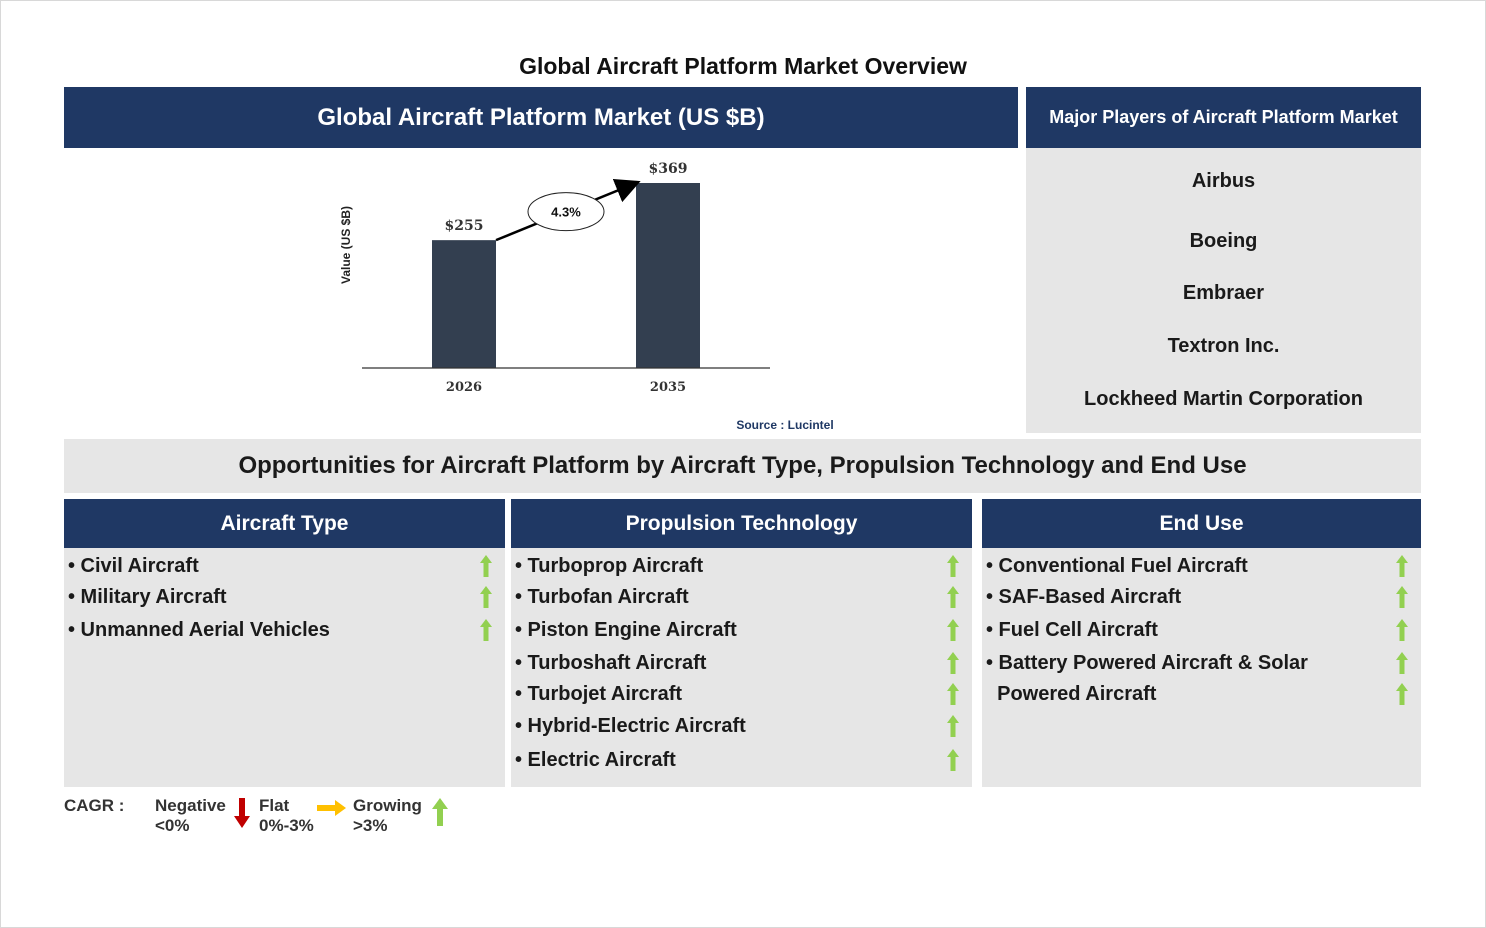 The width and height of the screenshot is (1486, 928). I want to click on legend-label: CAGR :, so click(94, 805).